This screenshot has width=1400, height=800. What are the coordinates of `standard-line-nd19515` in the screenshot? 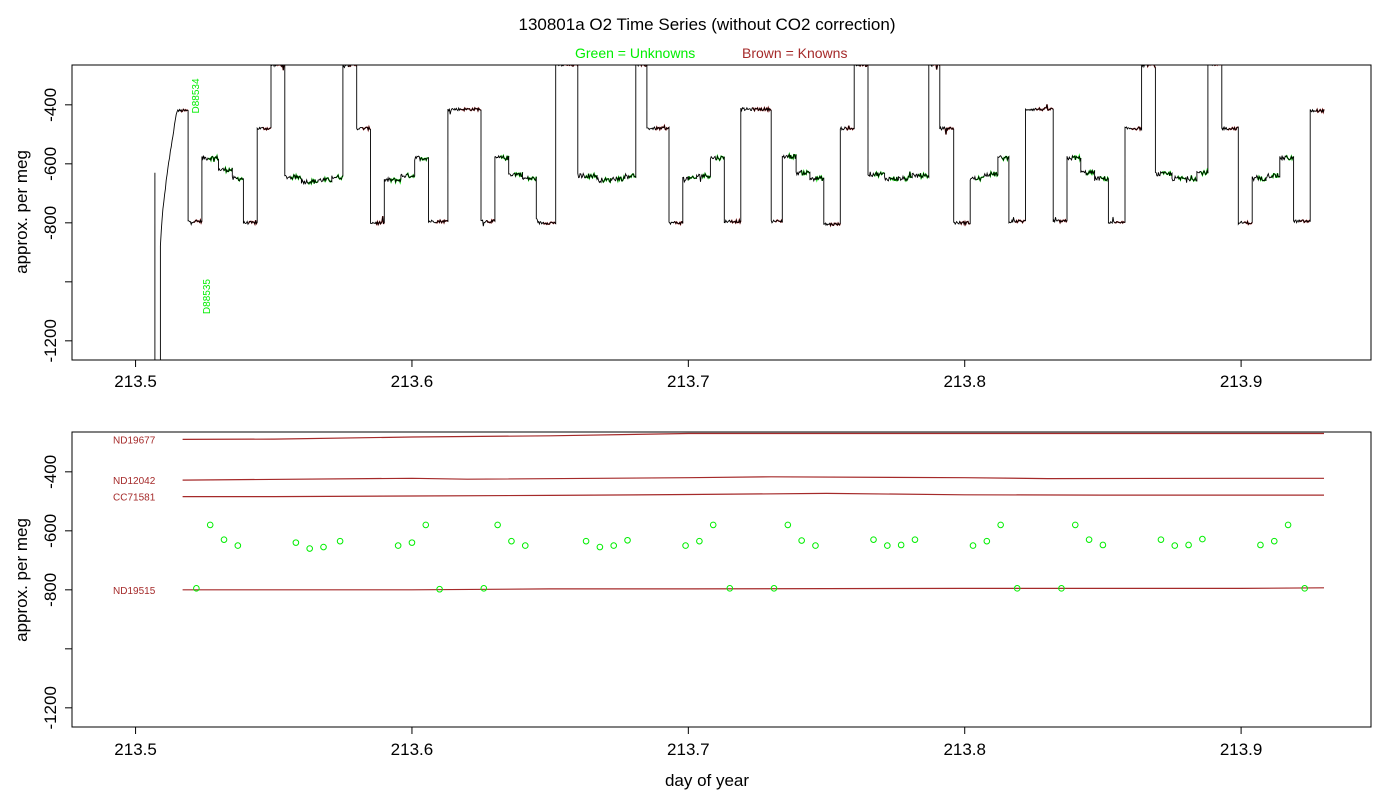 It's located at (753, 589).